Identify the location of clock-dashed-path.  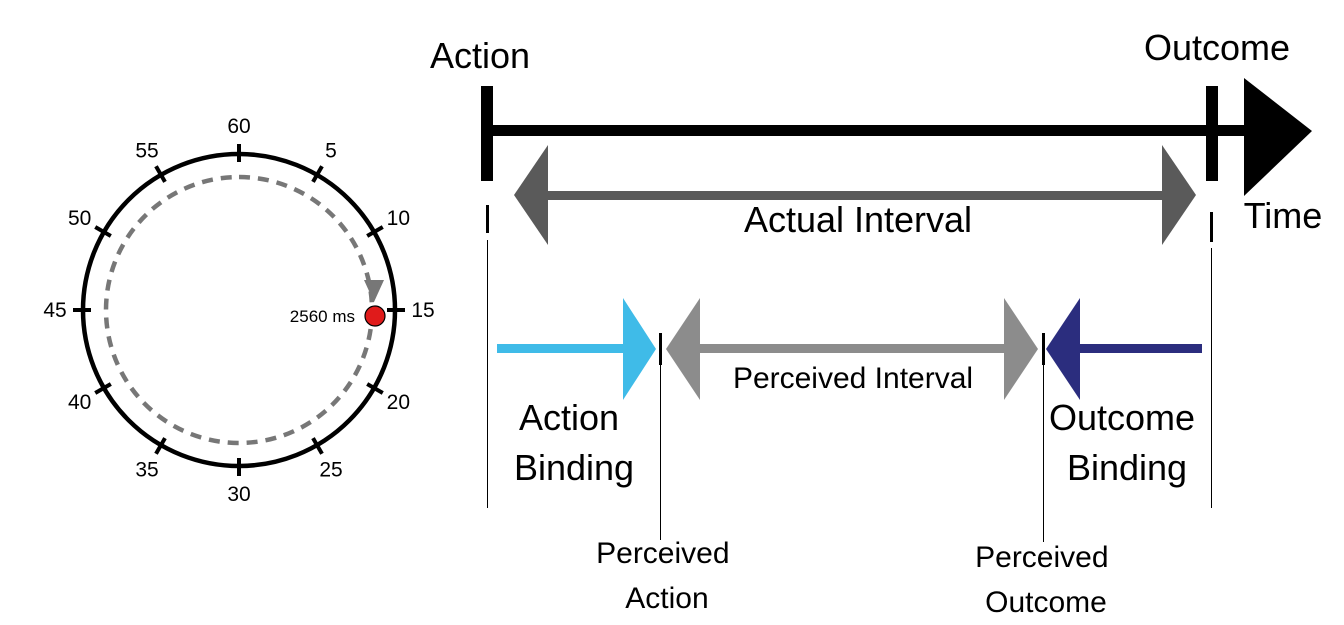
(239, 310).